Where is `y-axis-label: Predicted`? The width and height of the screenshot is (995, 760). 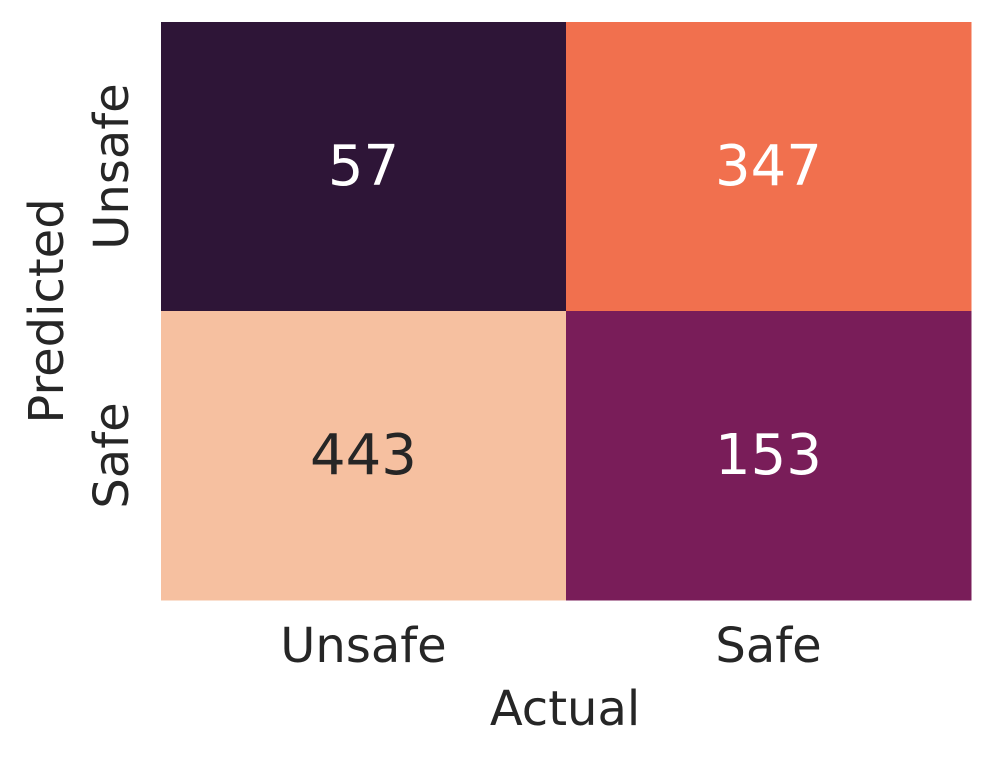
y-axis-label: Predicted is located at coordinates (47, 310).